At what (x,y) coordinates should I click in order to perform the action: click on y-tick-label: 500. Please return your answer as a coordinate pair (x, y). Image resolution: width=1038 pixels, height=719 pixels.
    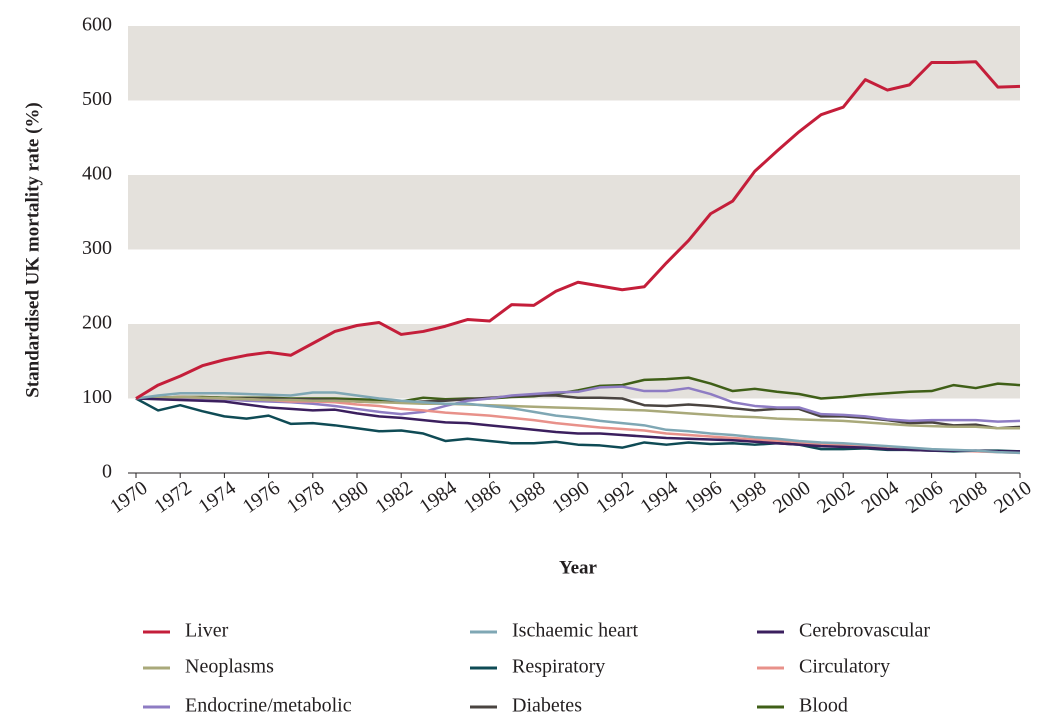
    Looking at the image, I should click on (97, 99).